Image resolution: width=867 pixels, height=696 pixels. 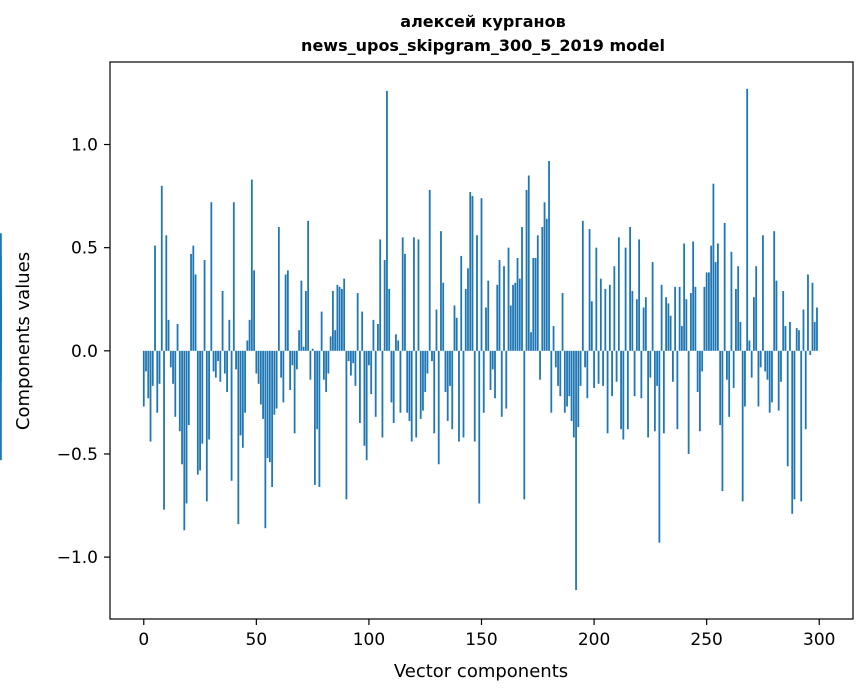 I want to click on x-axis: 0 50 100 150 200 250 300, so click(x=486, y=634).